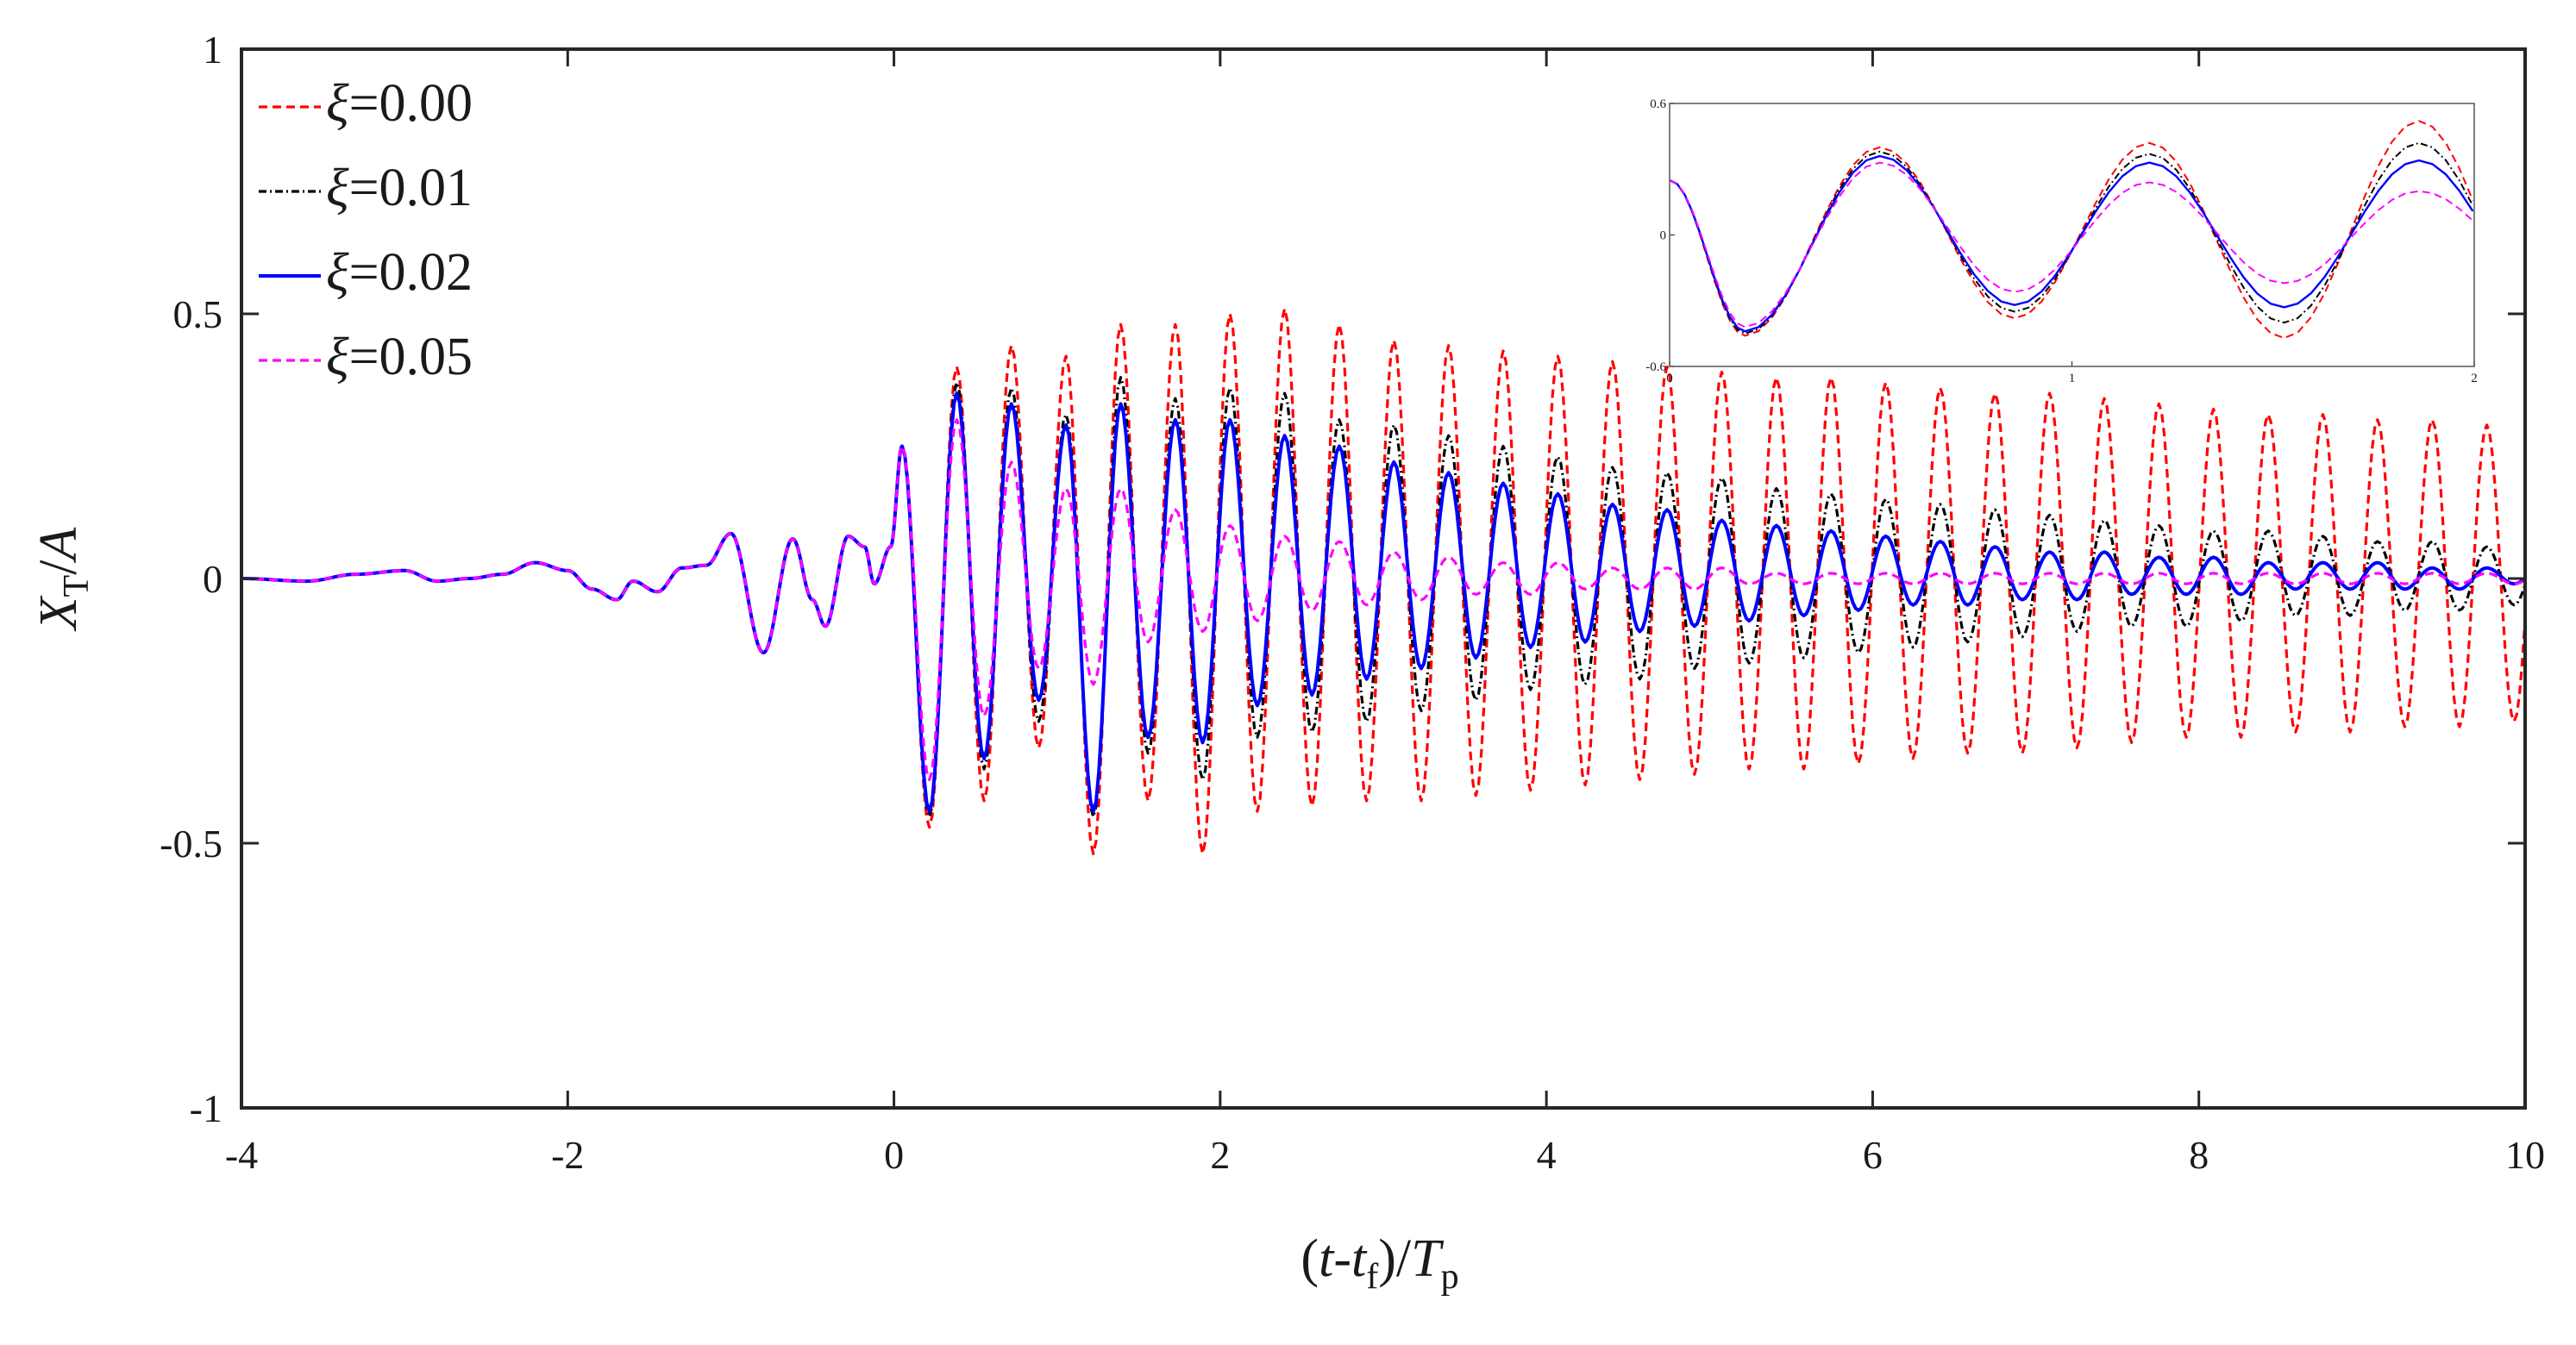 The width and height of the screenshot is (2576, 1345). What do you see at coordinates (198, 314) in the screenshot?
I see `y-tick-label: 0.5` at bounding box center [198, 314].